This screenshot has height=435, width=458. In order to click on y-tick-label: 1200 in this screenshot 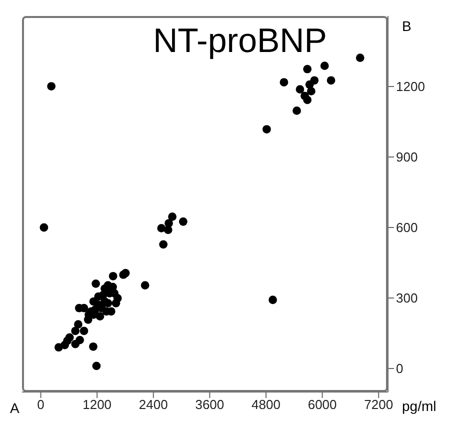, I will do `click(410, 86)`.